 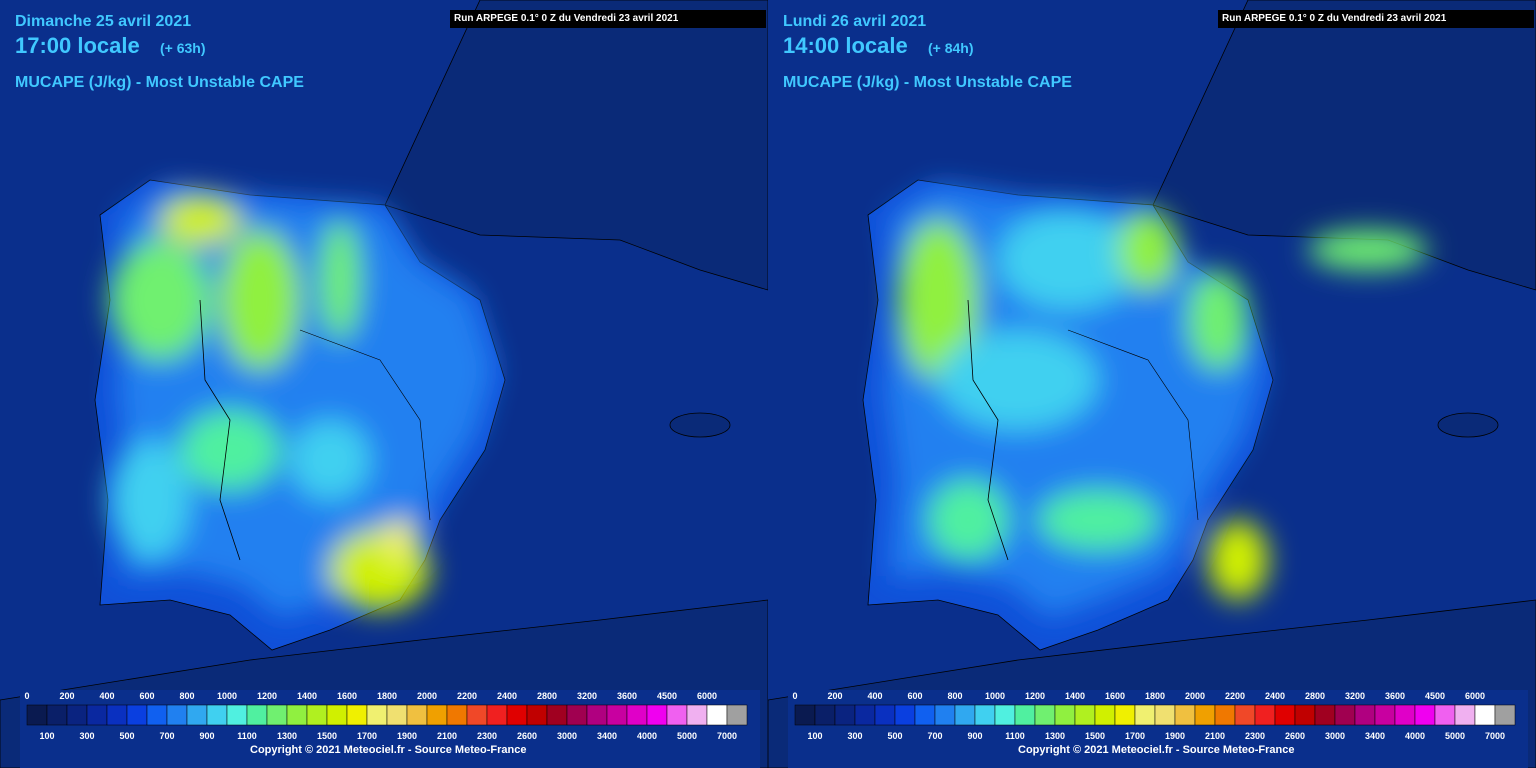 What do you see at coordinates (1015, 736) in the screenshot?
I see `legend-label: 1100` at bounding box center [1015, 736].